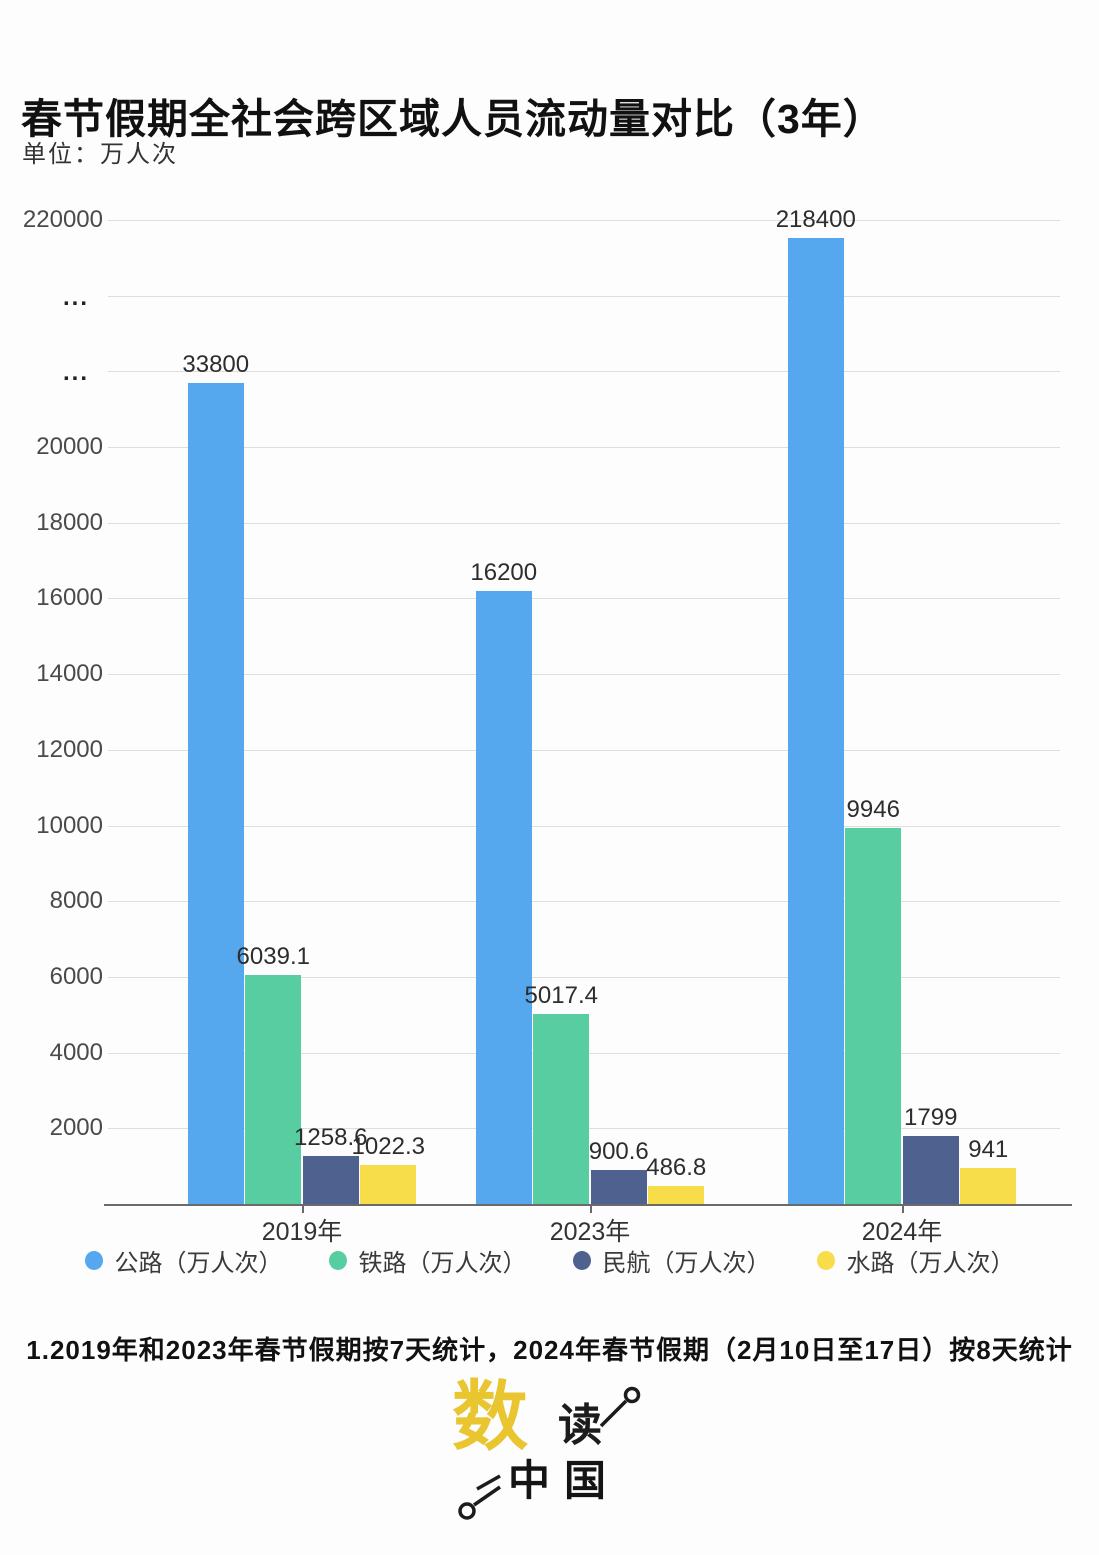  What do you see at coordinates (76, 976) in the screenshot?
I see `y-axis-label: 6000` at bounding box center [76, 976].